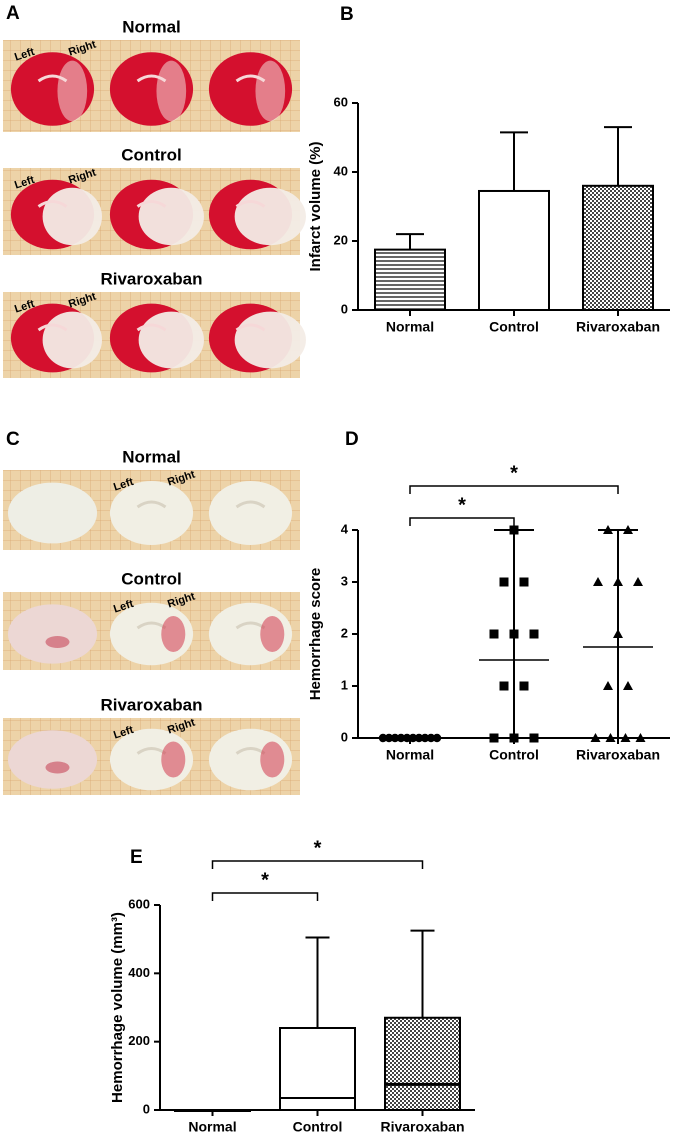  What do you see at coordinates (347, 14) in the screenshot?
I see `panel-letter: B` at bounding box center [347, 14].